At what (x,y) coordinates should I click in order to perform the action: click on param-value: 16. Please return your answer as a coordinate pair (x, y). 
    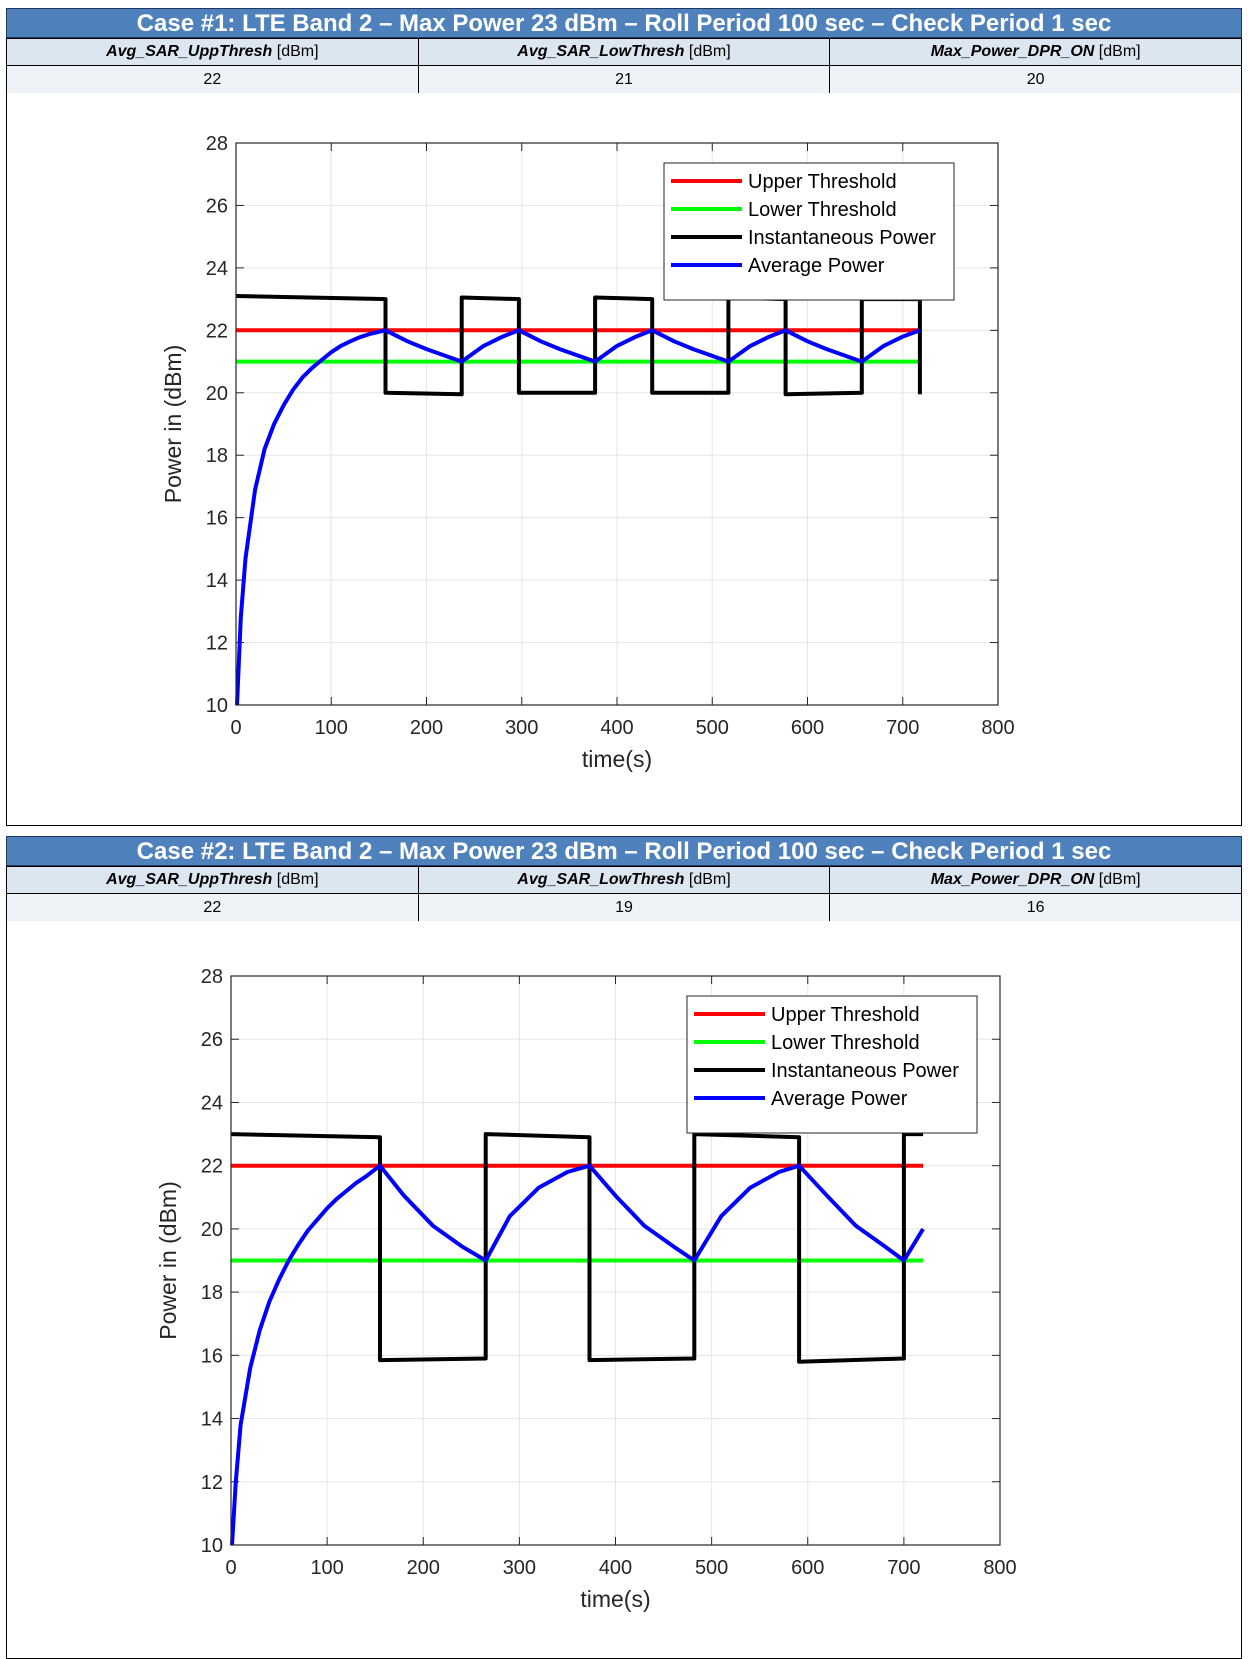
    Looking at the image, I should click on (1035, 907).